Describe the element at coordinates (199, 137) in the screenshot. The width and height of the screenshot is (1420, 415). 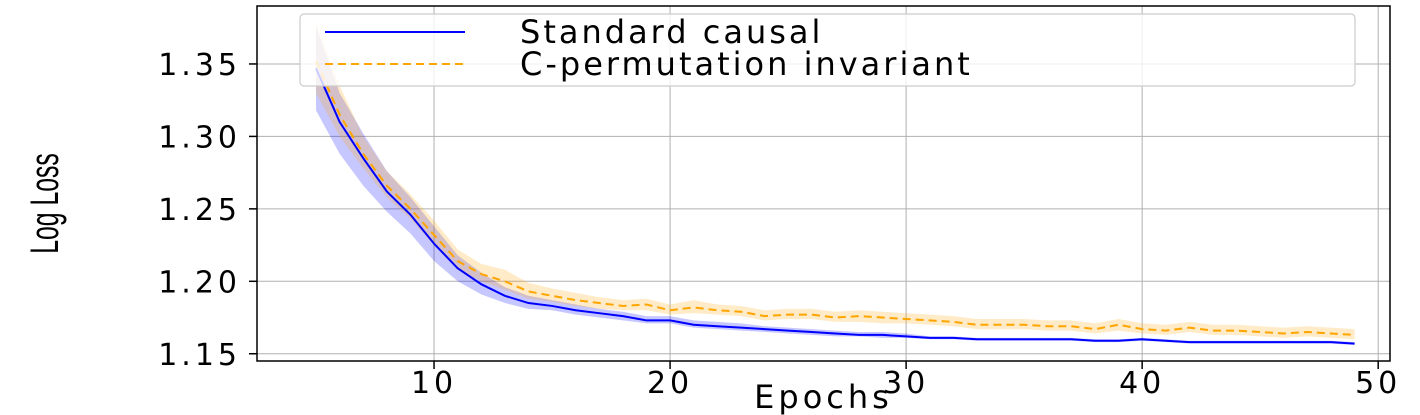
I see `y-tick-label: 1.30` at that location.